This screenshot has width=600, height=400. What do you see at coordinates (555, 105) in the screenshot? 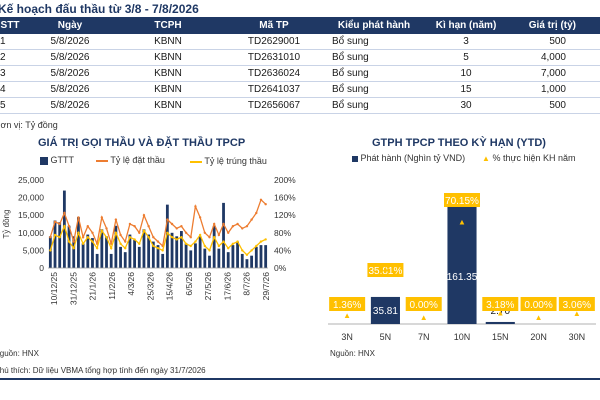
I see `cell-value: 500` at bounding box center [555, 105].